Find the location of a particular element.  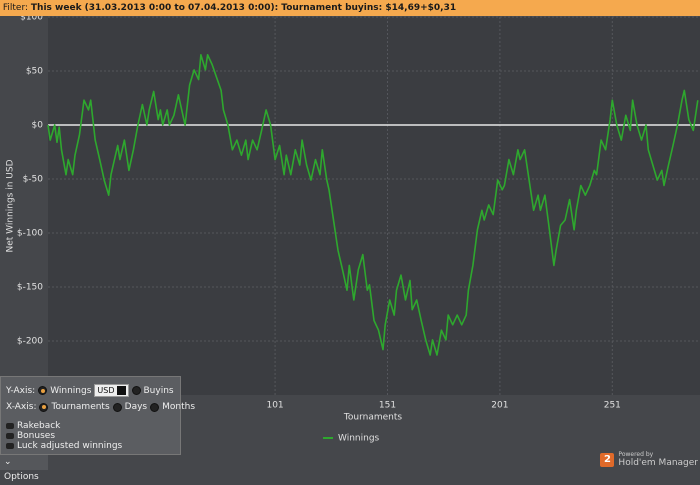

branding: 2 Powered by Hold'em Manager is located at coordinates (649, 460).